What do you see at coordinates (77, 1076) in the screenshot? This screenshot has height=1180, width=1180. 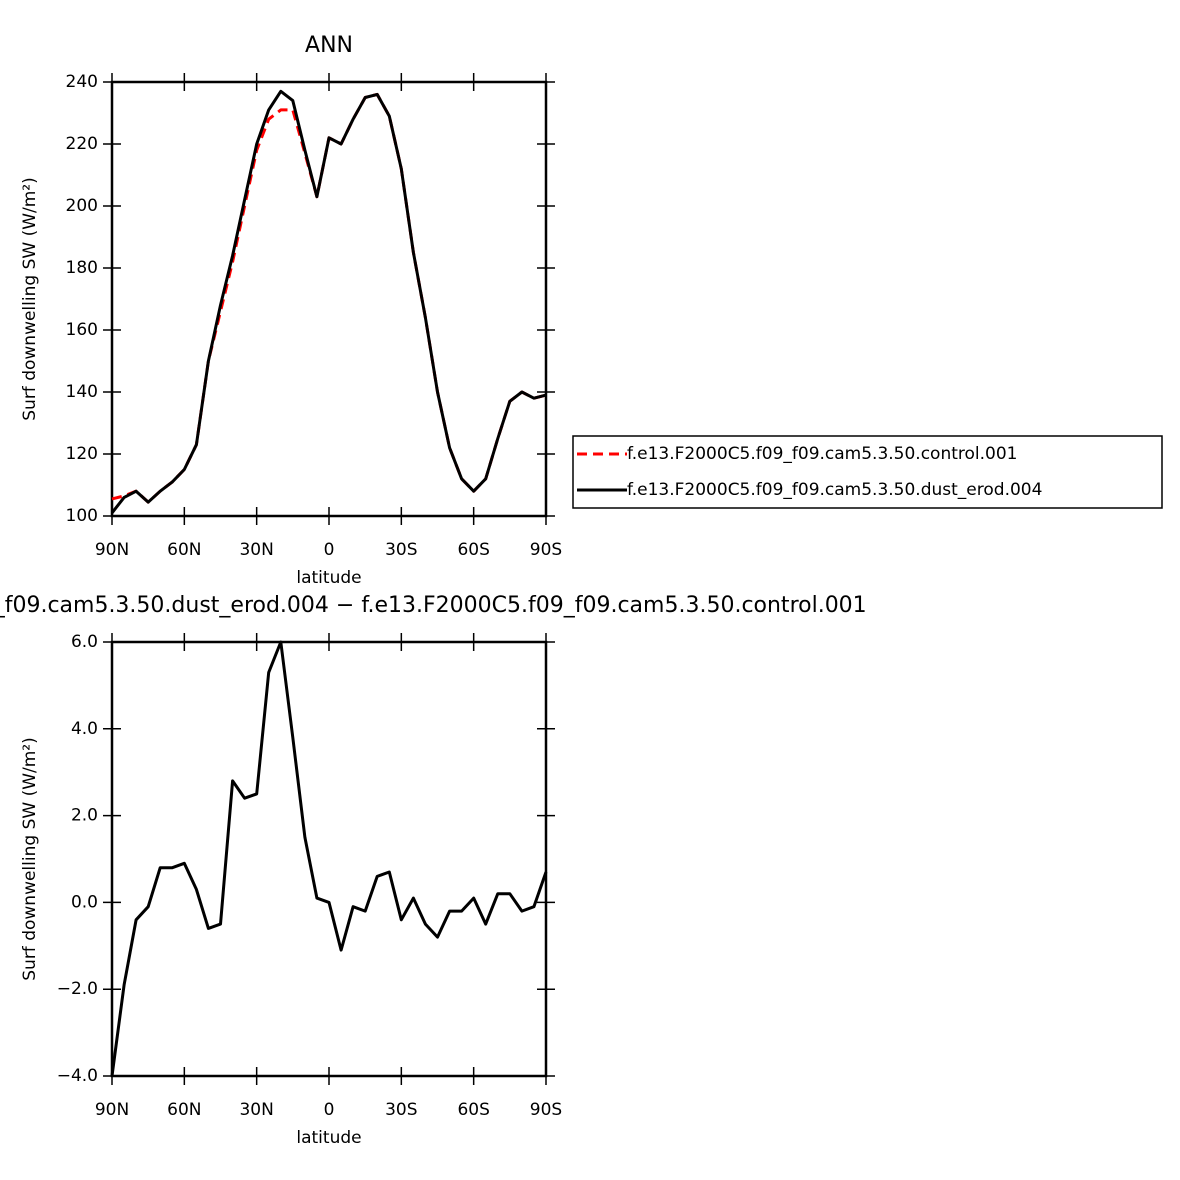 I see `y-tick-label: −4.0` at bounding box center [77, 1076].